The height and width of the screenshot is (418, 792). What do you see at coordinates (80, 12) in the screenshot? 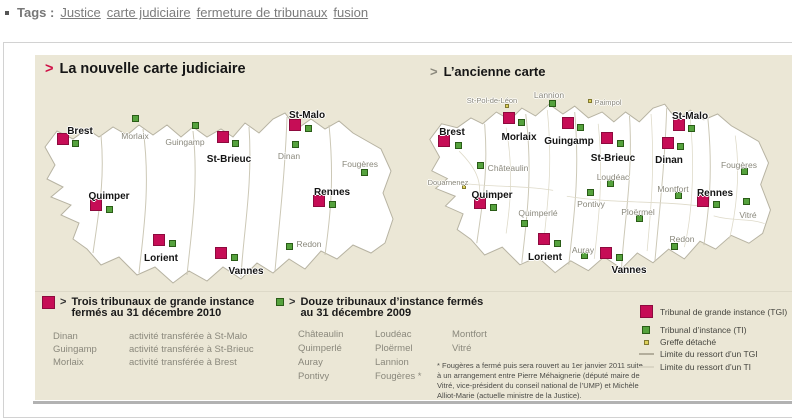
I see `tag-link-justice: Justice` at bounding box center [80, 12].